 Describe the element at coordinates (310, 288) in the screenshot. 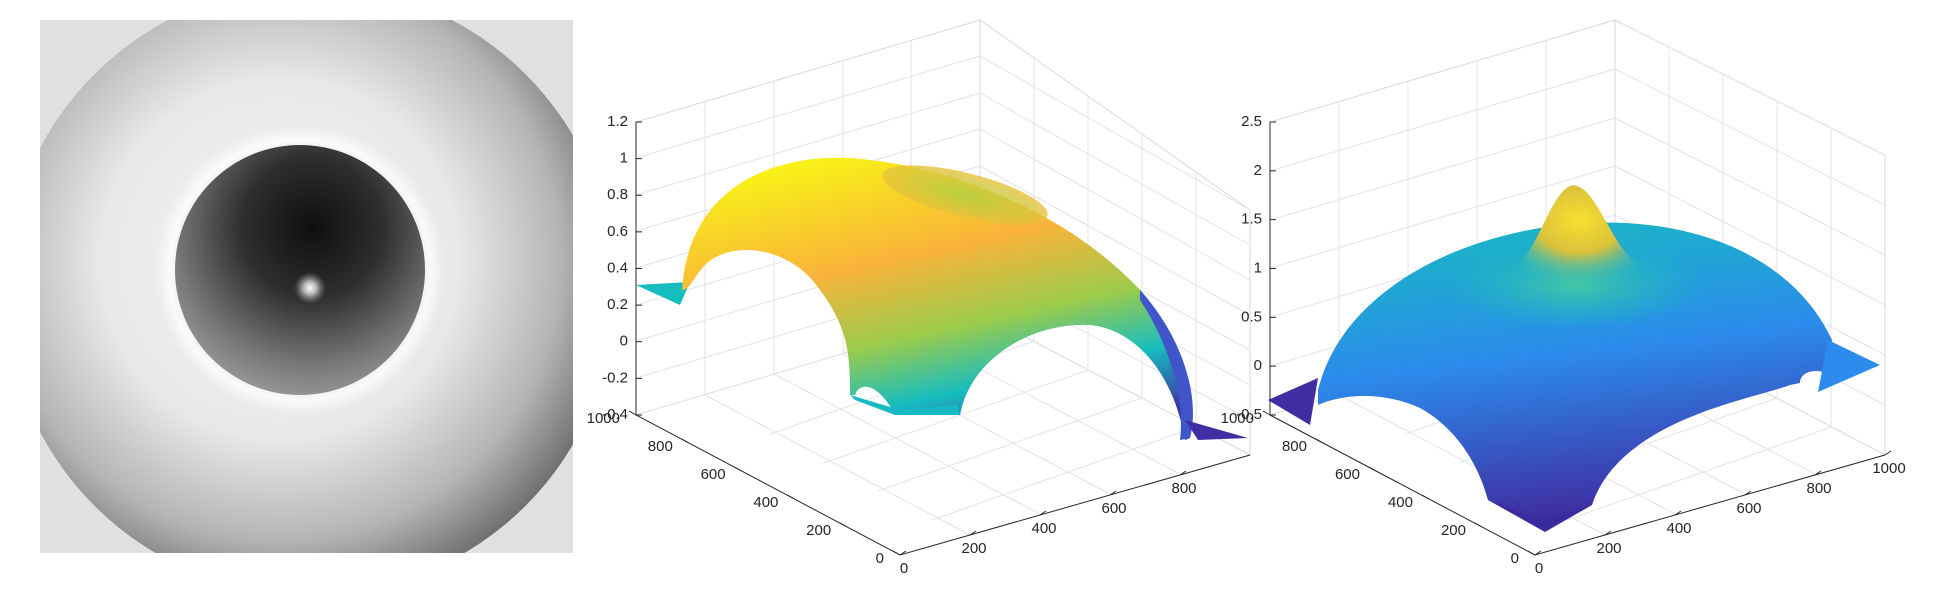

I see `bright-center-point` at that location.